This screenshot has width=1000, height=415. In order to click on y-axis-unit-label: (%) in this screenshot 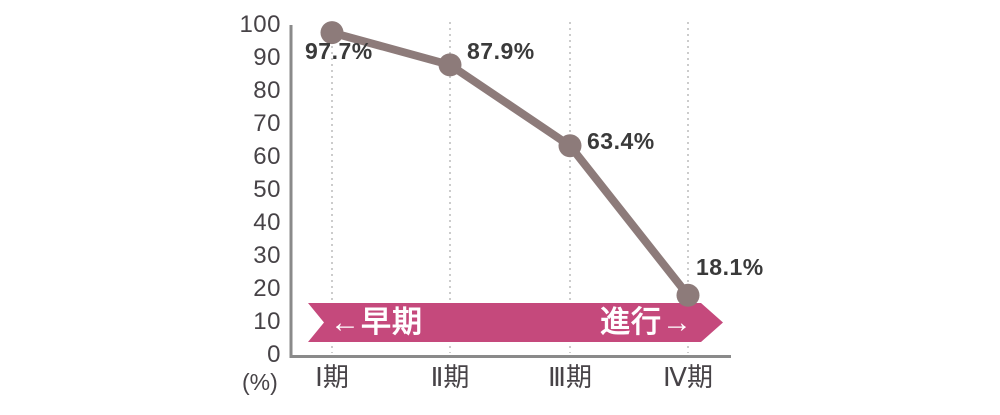, I will do `click(260, 382)`.